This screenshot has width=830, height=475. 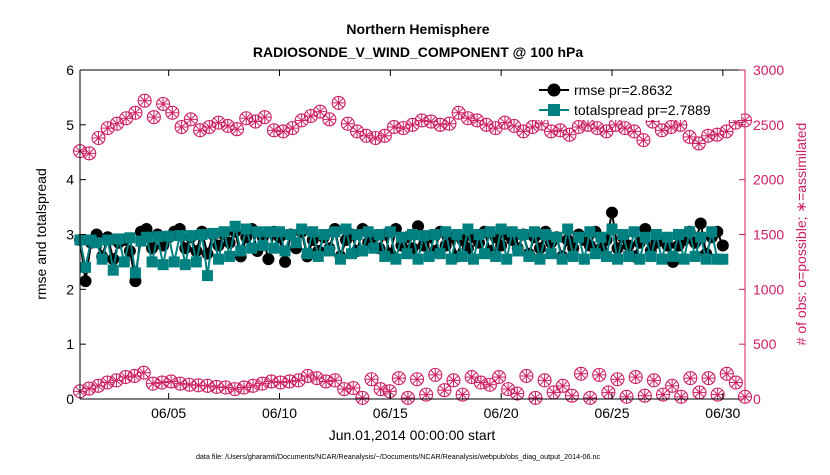 What do you see at coordinates (638, 99) in the screenshot?
I see `legend-box` at bounding box center [638, 99].